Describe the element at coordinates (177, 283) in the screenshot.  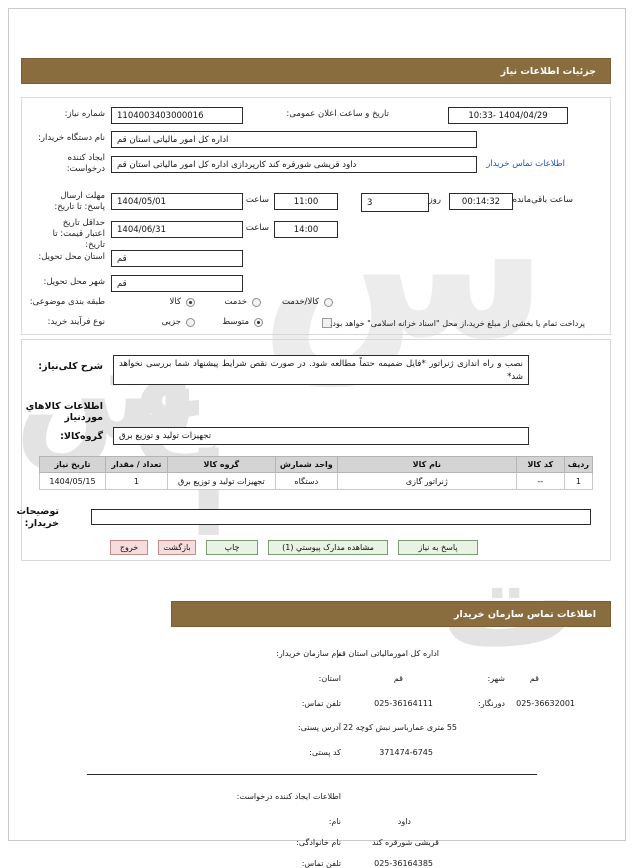
I see `delivery-city-value: قم` at that location.